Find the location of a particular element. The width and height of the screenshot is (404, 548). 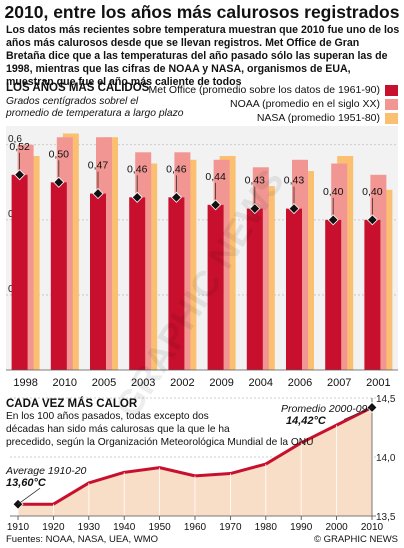

area-xtick-label: 1920 is located at coordinates (53, 527).